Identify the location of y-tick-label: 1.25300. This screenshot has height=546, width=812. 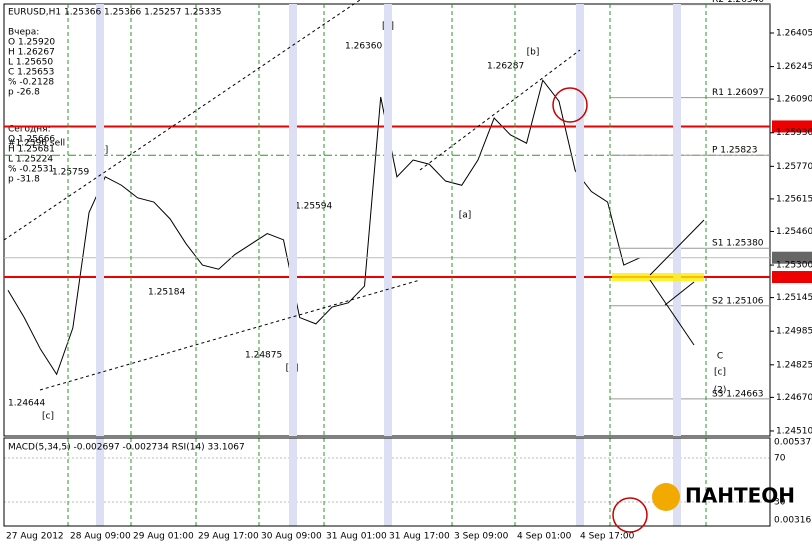
(794, 266).